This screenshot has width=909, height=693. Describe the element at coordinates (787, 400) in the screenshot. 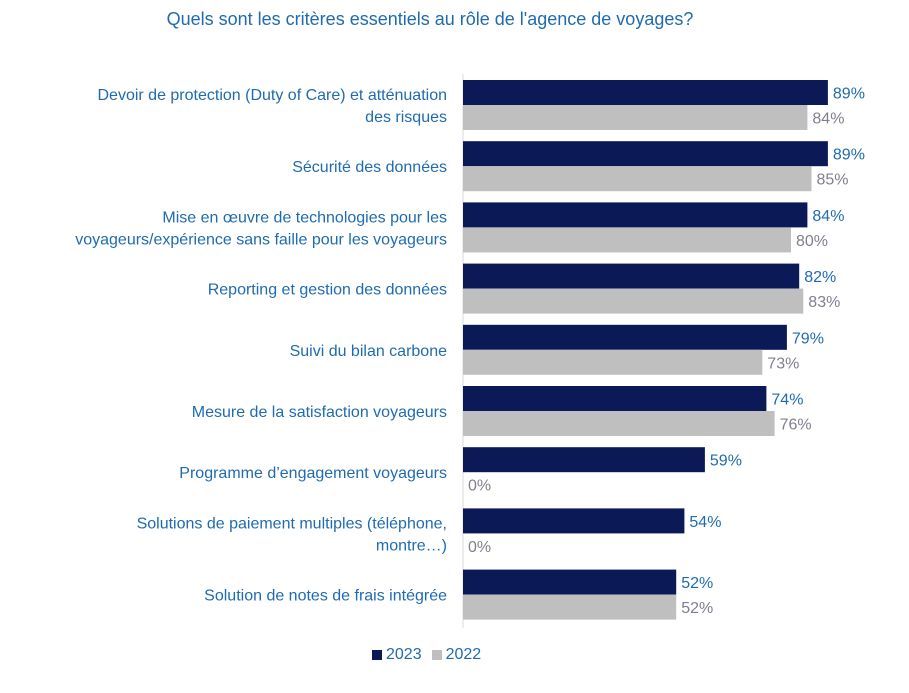

I see `data-label-2023: 74%` at that location.